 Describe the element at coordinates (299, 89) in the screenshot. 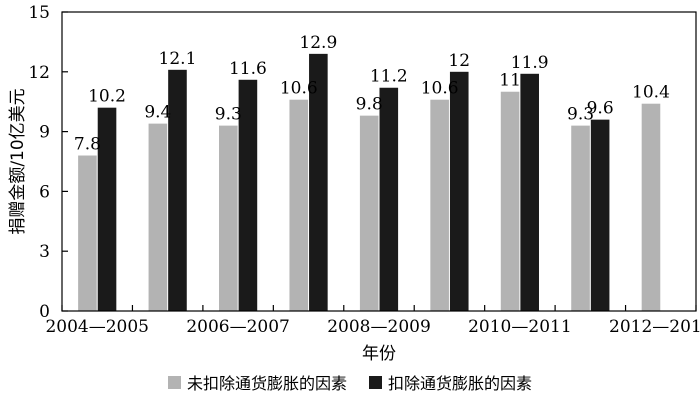

I see `data-label-series-1-cat-4: 10.6` at that location.